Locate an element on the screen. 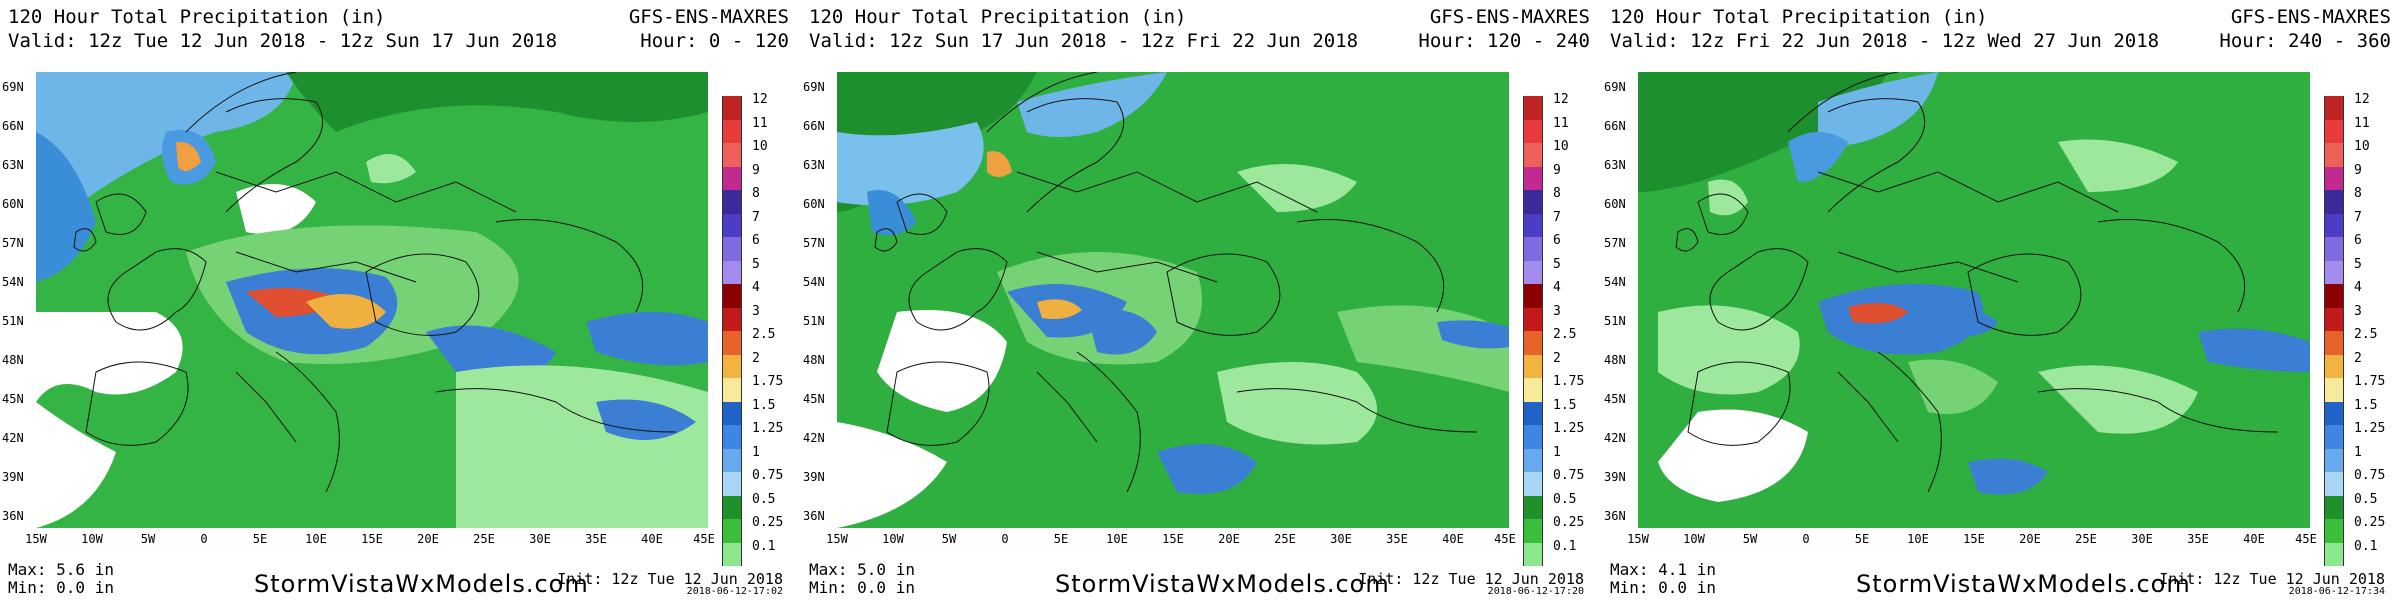 Image resolution: width=2403 pixels, height=601 pixels. colorbar-label: 3 is located at coordinates (1557, 311).